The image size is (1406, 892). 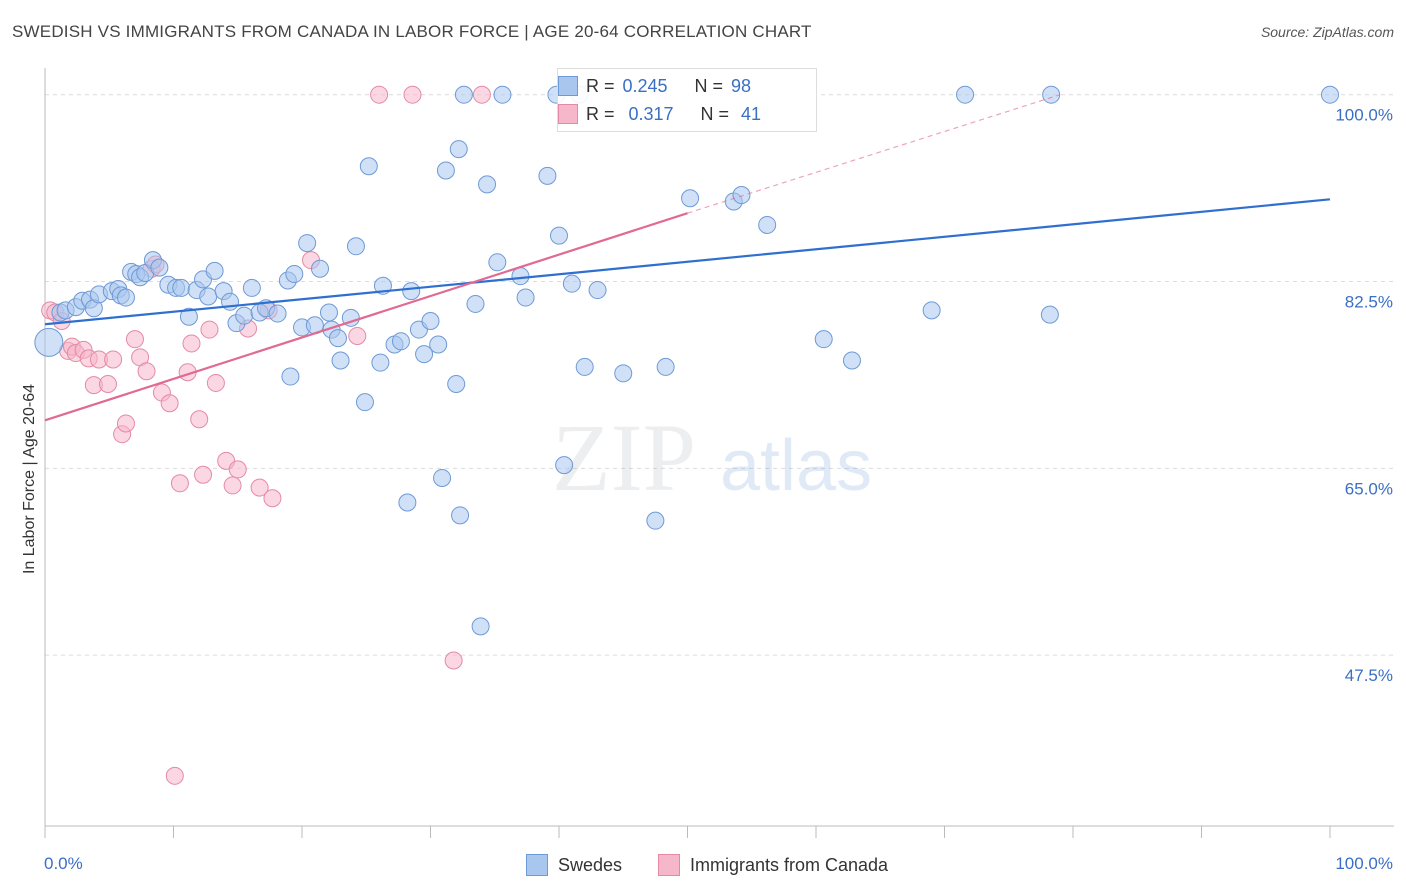 I want to click on trend-line-swedes, so click(x=687, y=262).